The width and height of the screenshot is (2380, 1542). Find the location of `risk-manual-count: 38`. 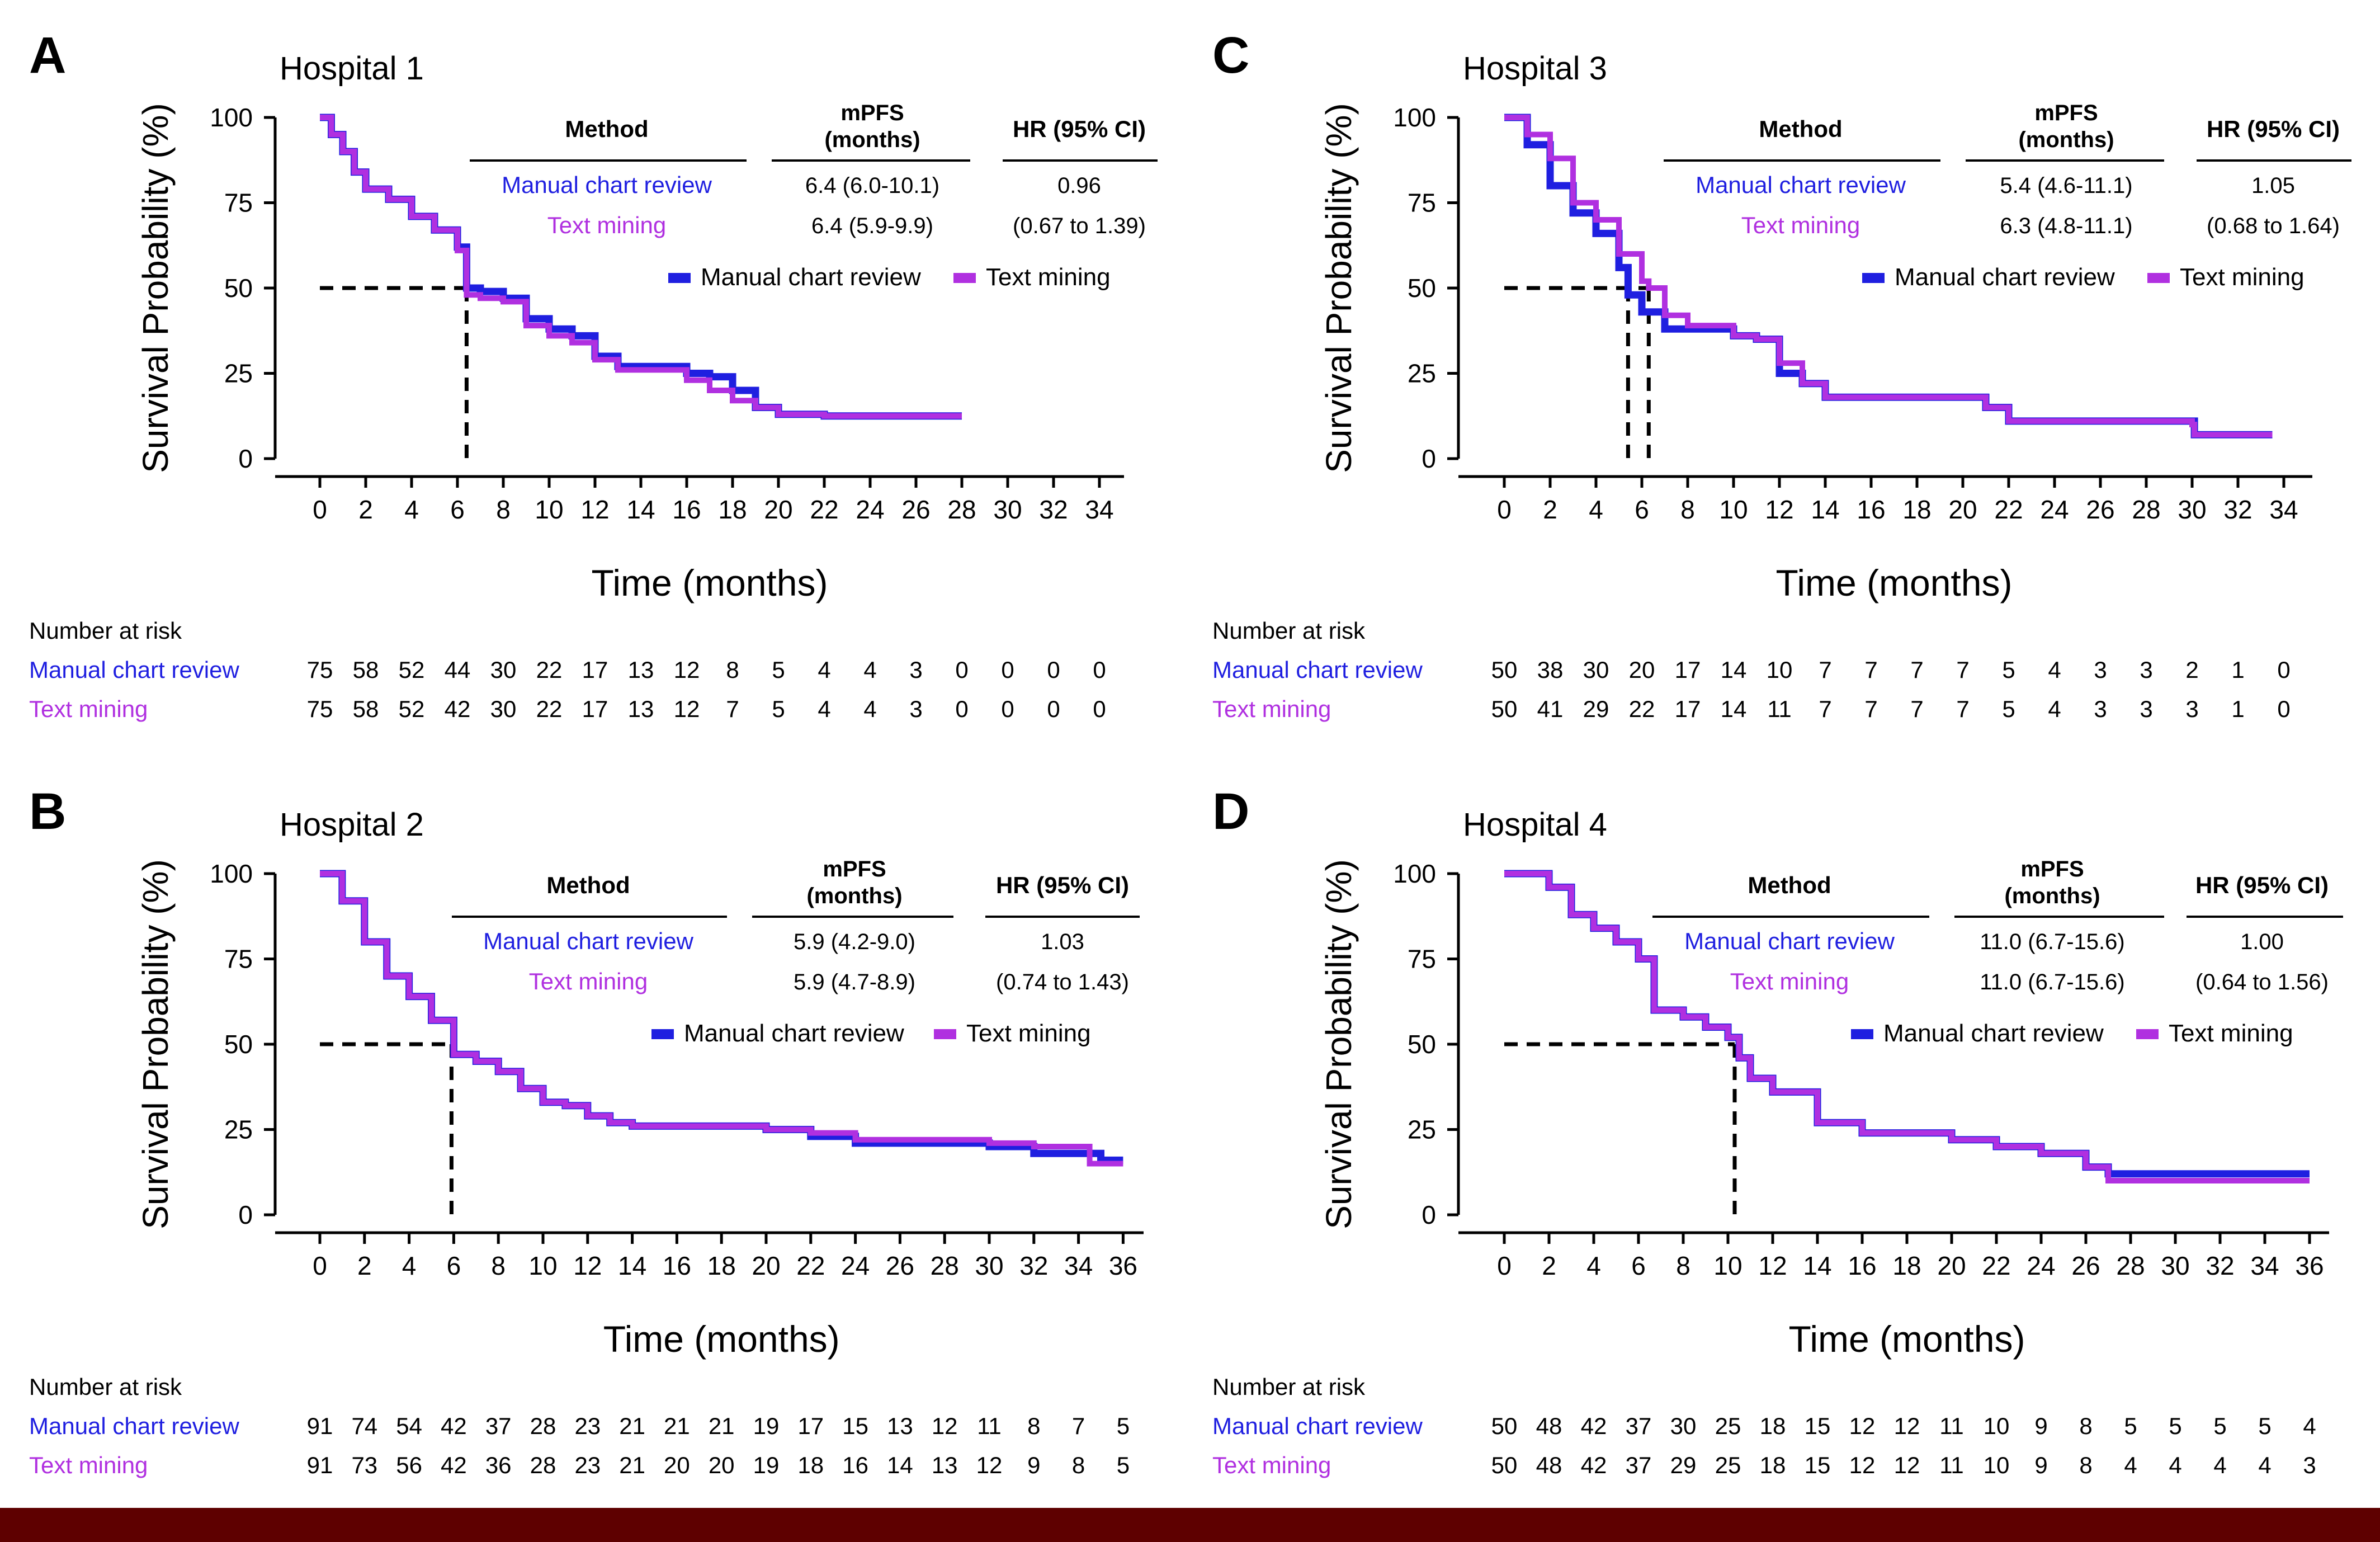

risk-manual-count: 38 is located at coordinates (1551, 670).